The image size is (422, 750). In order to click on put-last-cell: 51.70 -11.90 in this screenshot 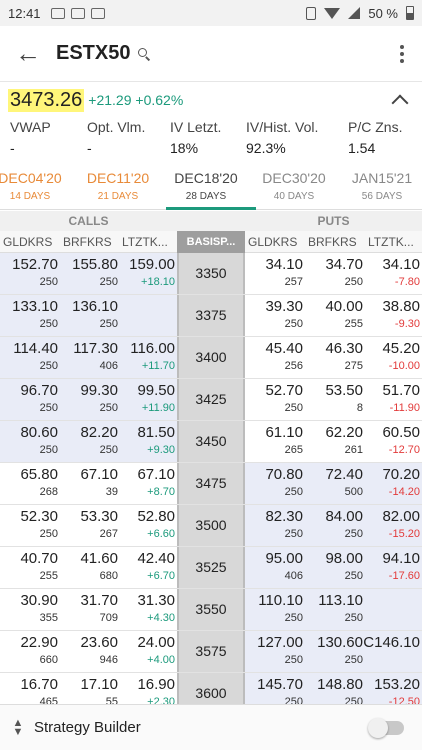, I will do `click(401, 397)`.